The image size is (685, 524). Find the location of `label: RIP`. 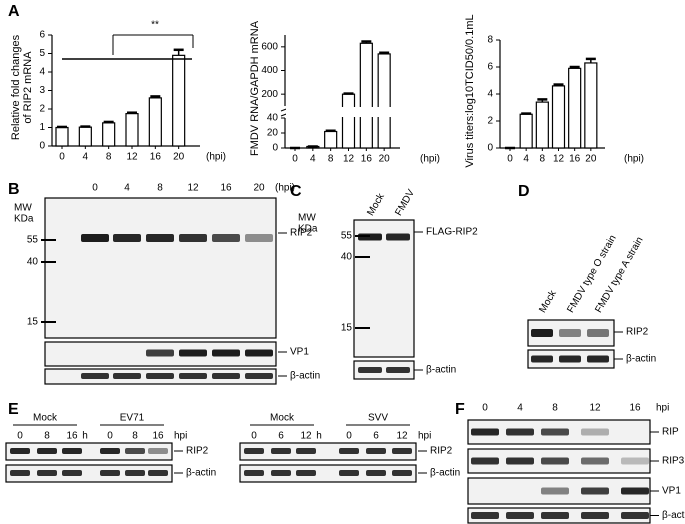

label: RIP is located at coordinates (670, 432).